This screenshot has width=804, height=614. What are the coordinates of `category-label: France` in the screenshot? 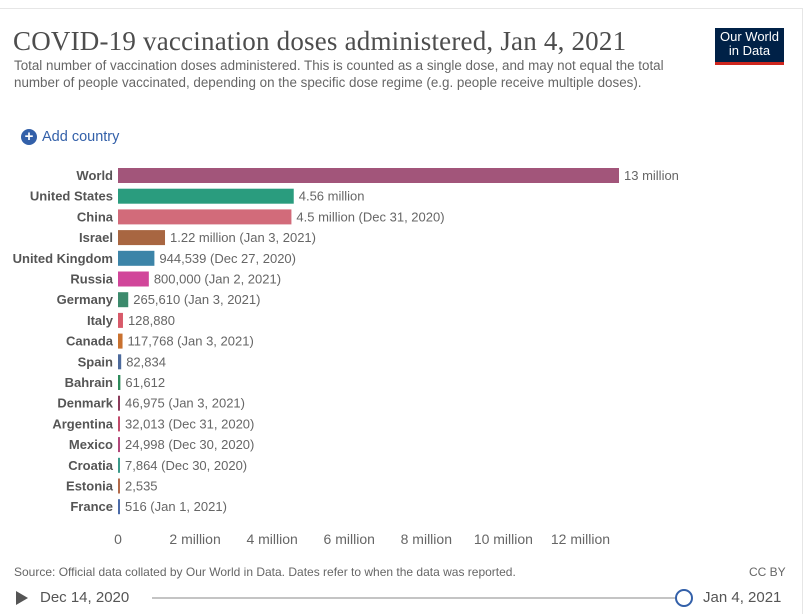 It's located at (91, 506).